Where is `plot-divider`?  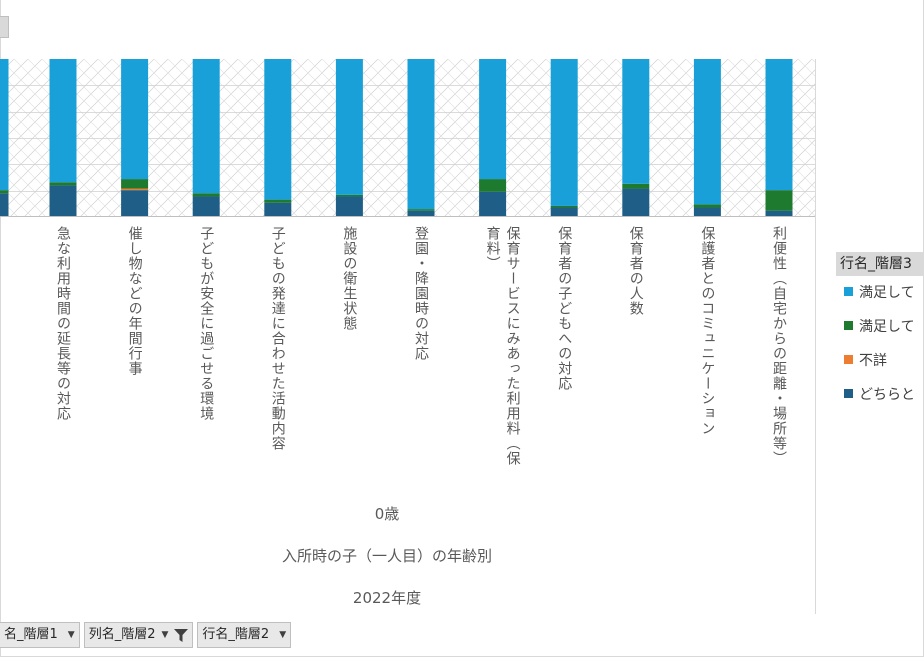 plot-divider is located at coordinates (815, 336).